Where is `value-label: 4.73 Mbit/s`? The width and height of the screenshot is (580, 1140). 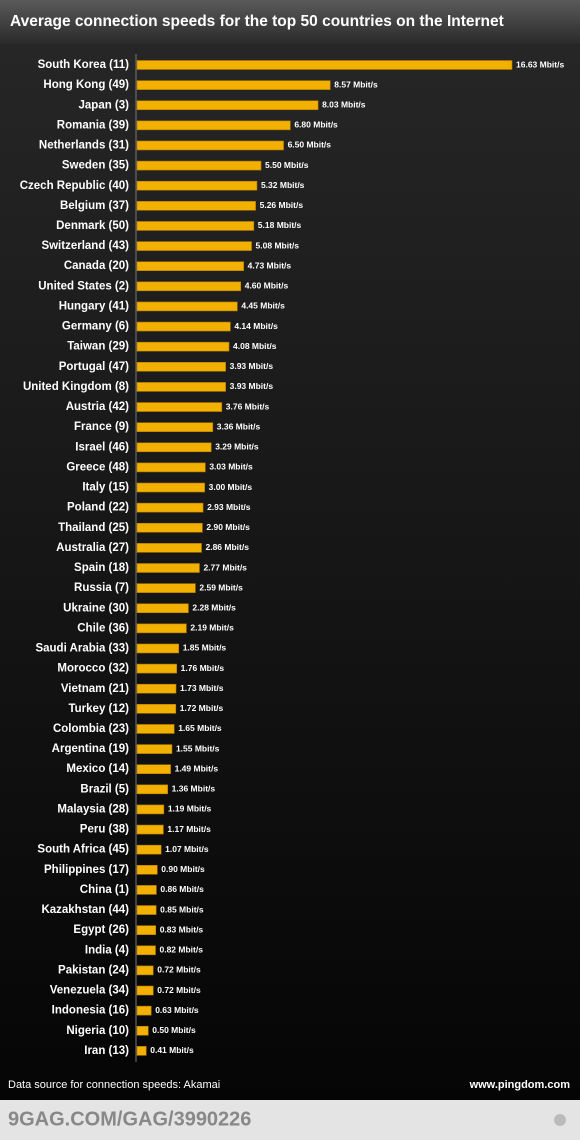
value-label: 4.73 Mbit/s is located at coordinates (270, 265).